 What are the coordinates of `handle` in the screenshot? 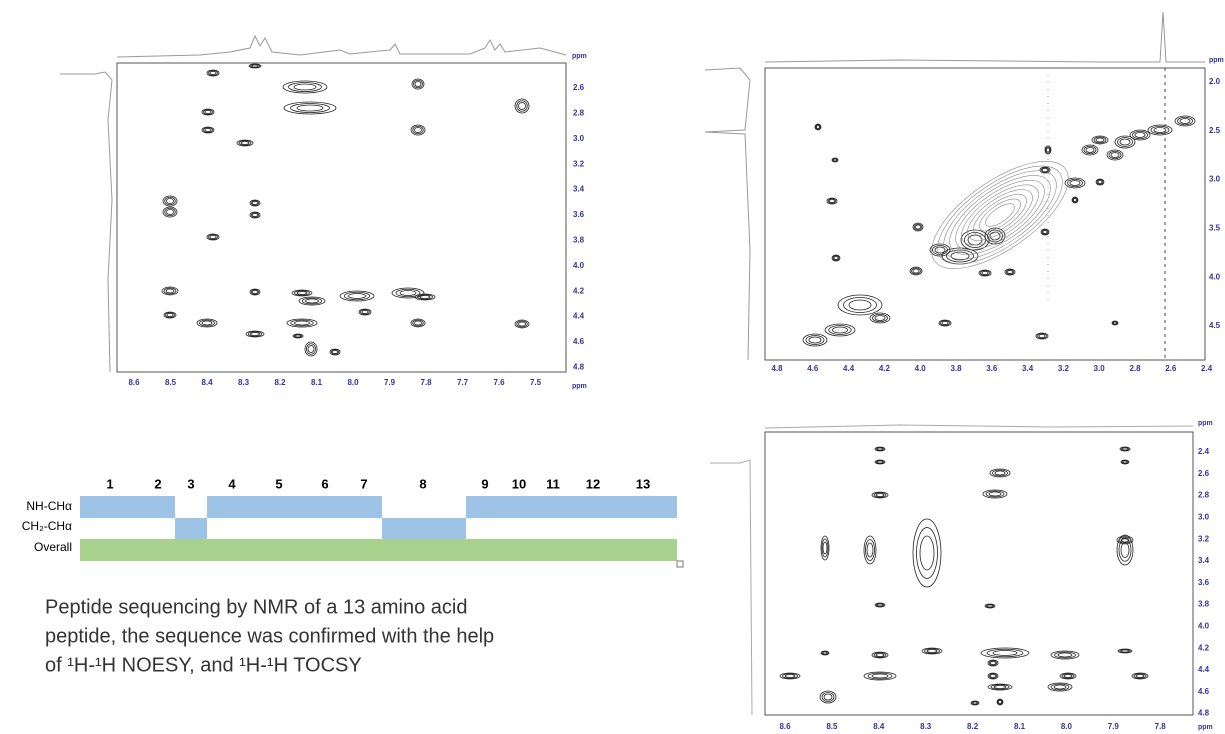 It's located at (680, 564).